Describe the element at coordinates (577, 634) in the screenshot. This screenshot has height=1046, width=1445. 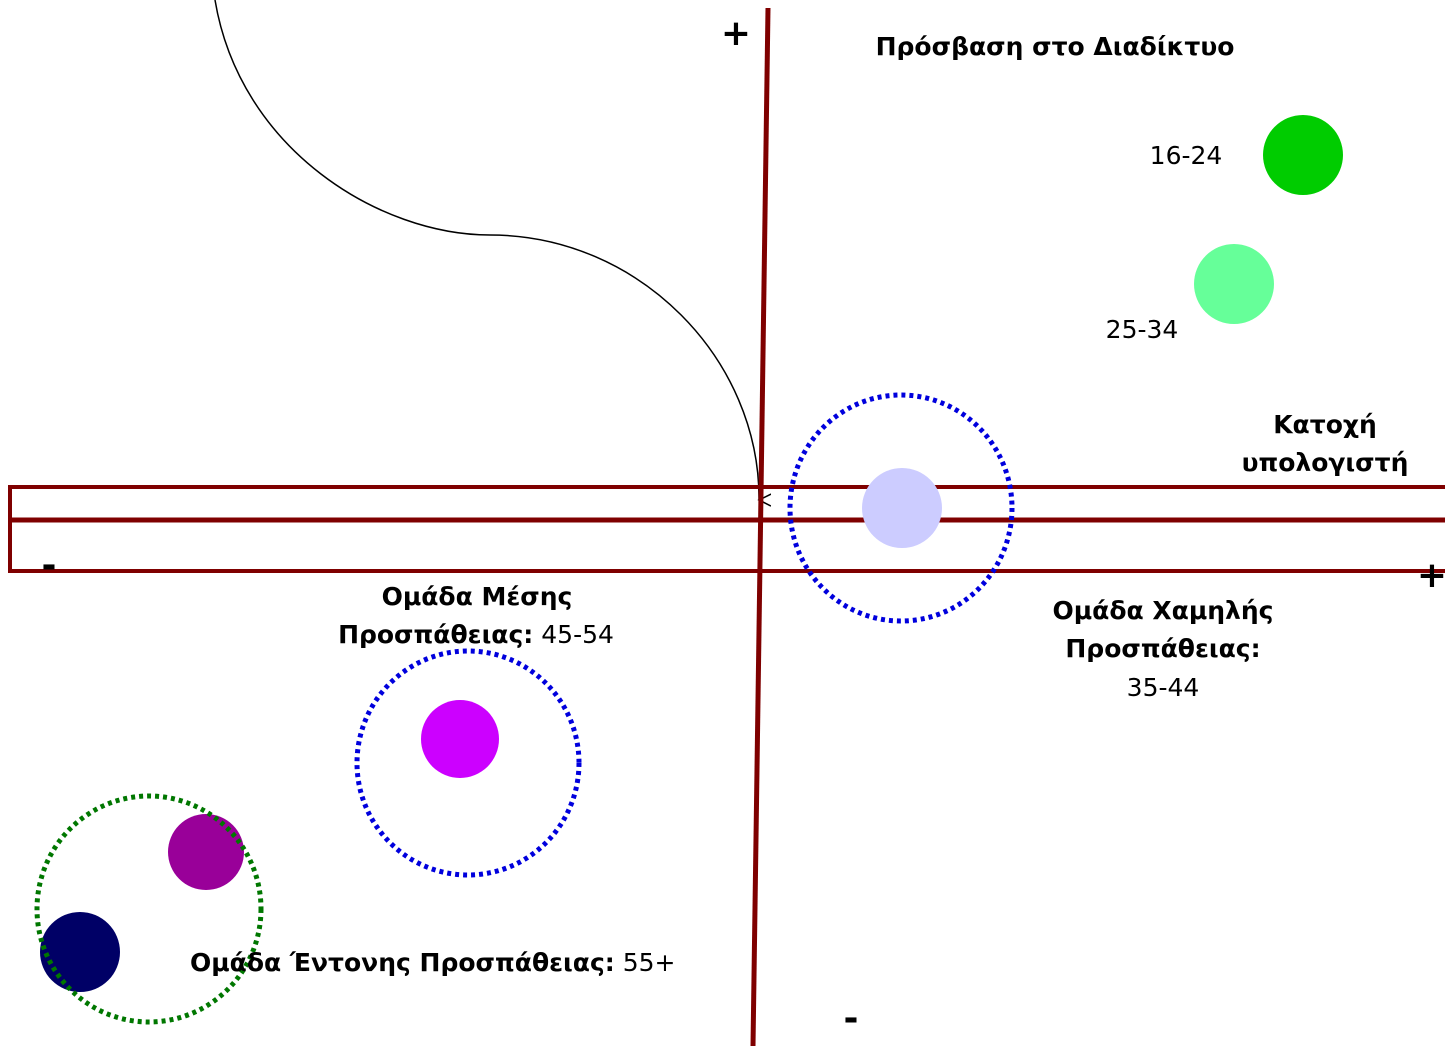
I see `group-ages: 45-54` at that location.